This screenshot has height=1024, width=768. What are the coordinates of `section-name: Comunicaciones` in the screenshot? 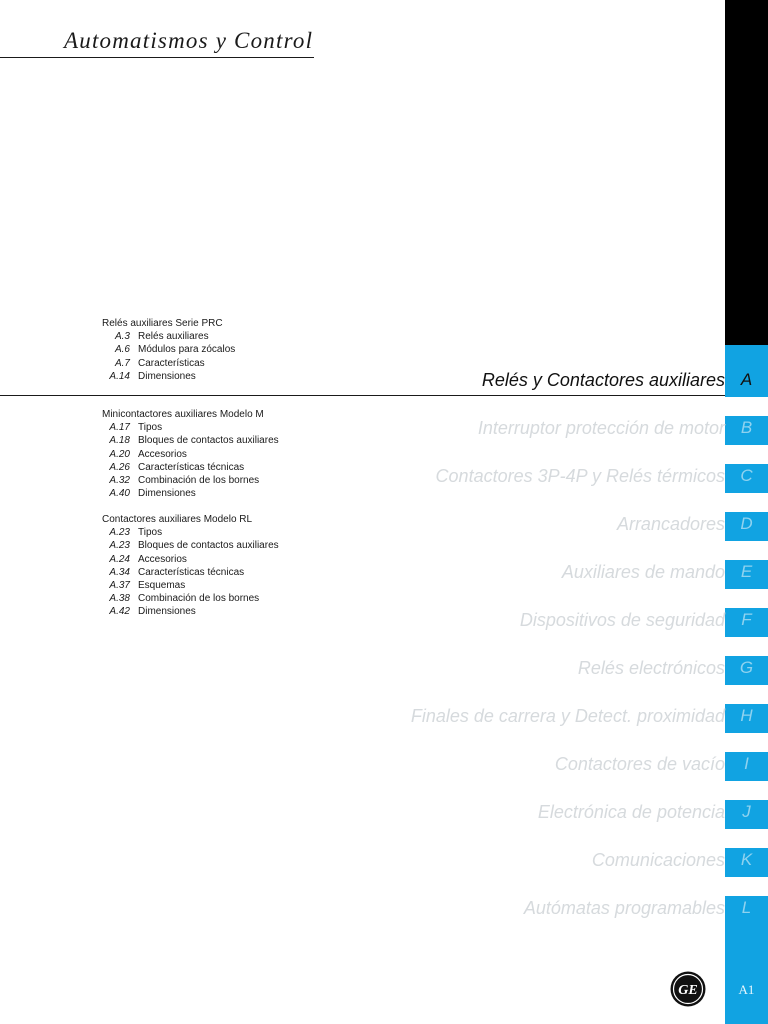 It's located at (658, 860).